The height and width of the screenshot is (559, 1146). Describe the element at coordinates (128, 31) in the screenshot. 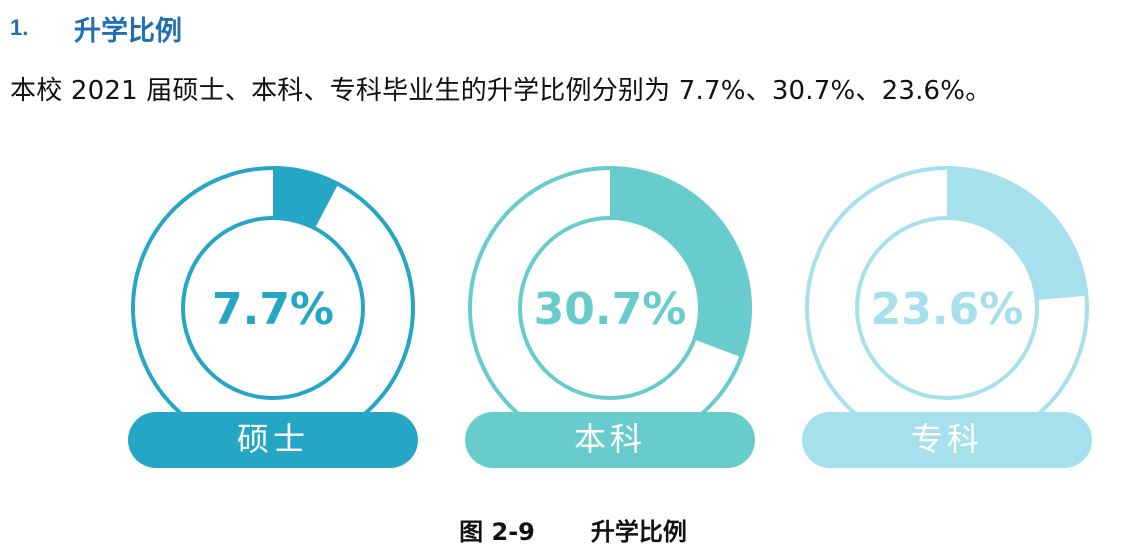

I see `section-title: 升学比例` at that location.